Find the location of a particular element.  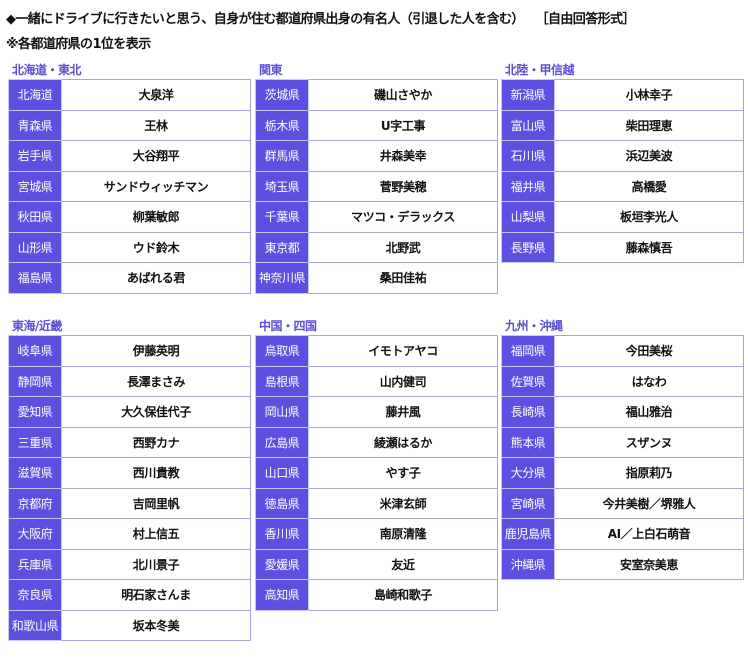

prefecture-cell: 石川県 is located at coordinates (528, 156).